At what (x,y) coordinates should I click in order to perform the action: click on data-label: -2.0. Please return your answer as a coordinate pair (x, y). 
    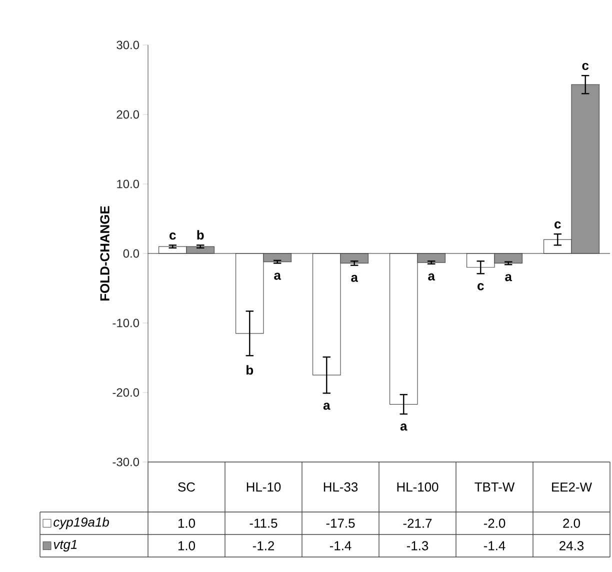
    Looking at the image, I should click on (495, 523).